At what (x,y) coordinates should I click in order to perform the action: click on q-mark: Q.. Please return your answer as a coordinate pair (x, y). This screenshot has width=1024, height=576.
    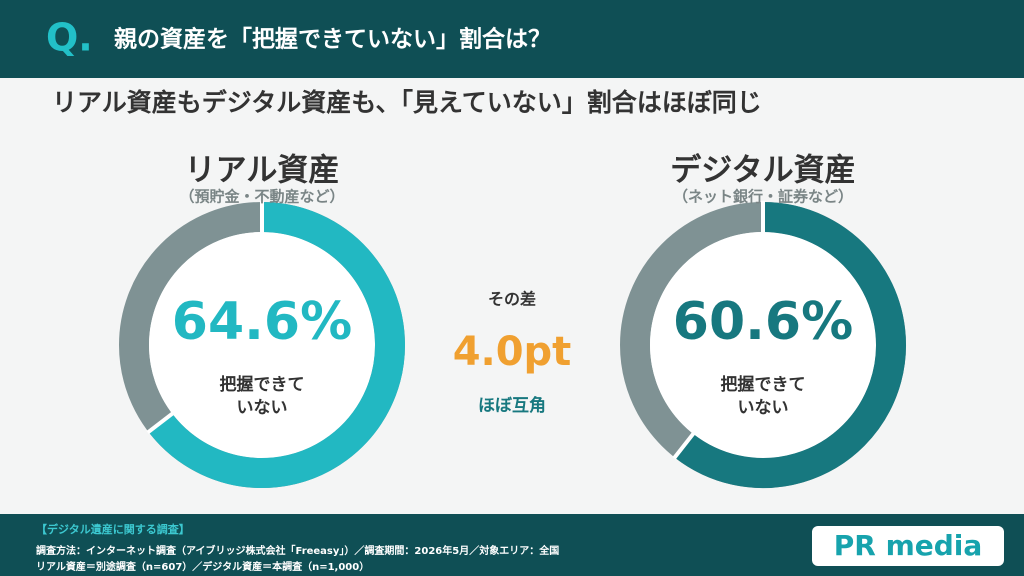
    Looking at the image, I should click on (69, 38).